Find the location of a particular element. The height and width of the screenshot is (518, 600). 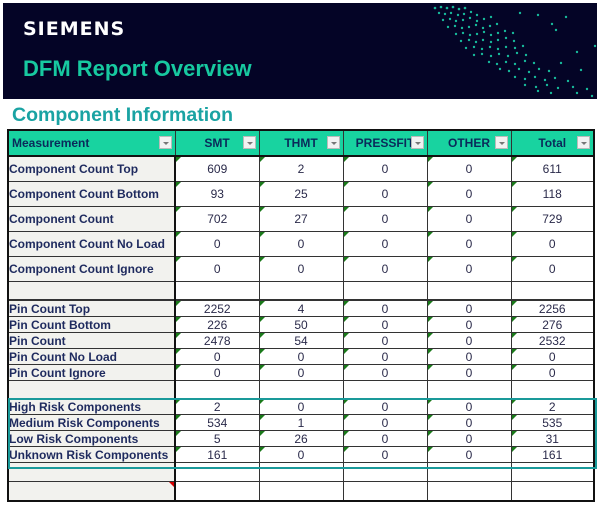

row-label: Component Count Top is located at coordinates (91, 168).